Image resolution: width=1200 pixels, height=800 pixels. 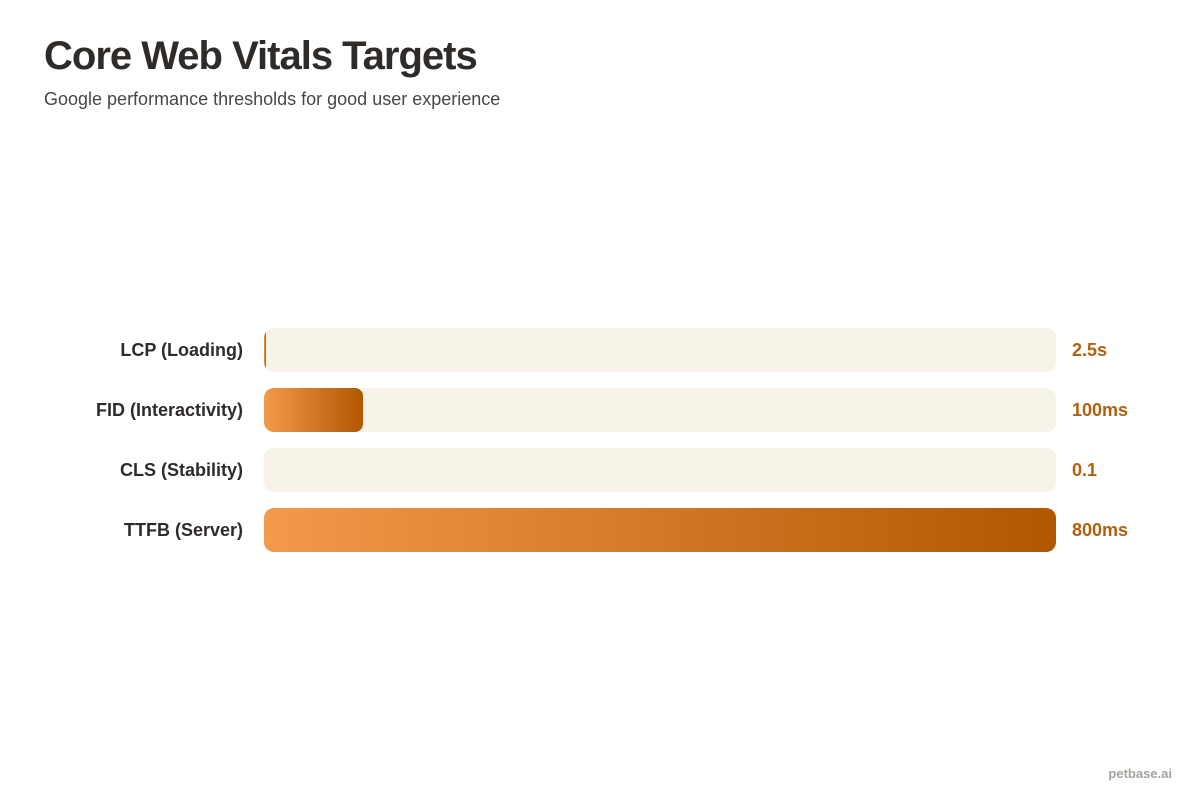 What do you see at coordinates (1100, 530) in the screenshot?
I see `value-label: 800ms` at bounding box center [1100, 530].